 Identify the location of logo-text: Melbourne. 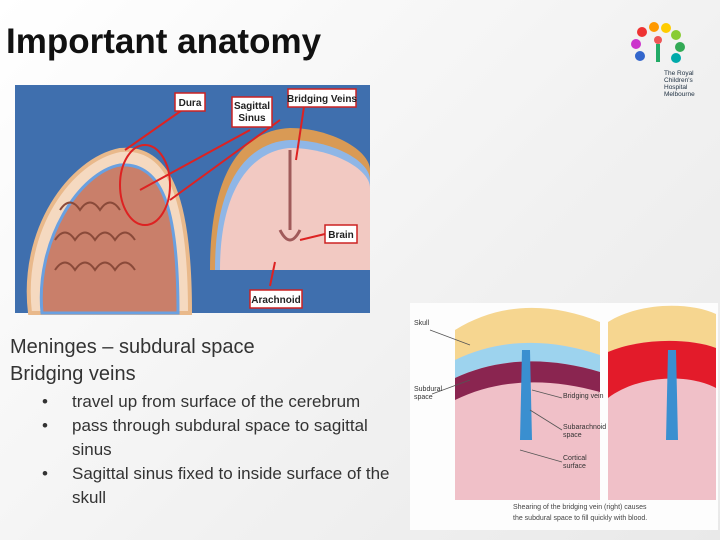
(679, 94).